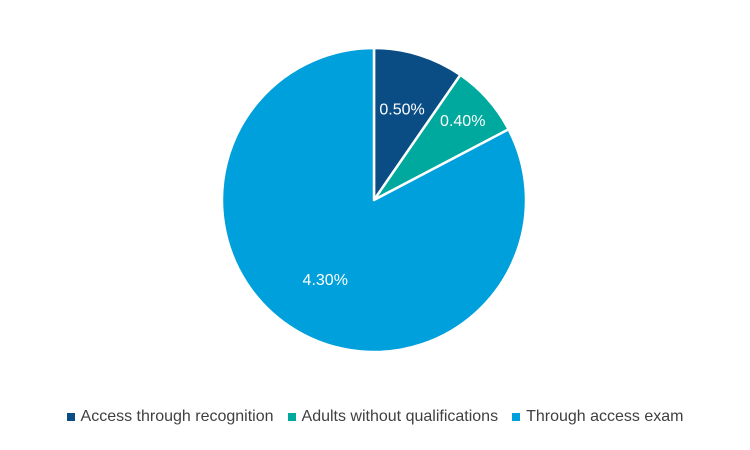  Describe the element at coordinates (325, 280) in the screenshot. I see `data-label-through-access-exam: 4.30%` at that location.